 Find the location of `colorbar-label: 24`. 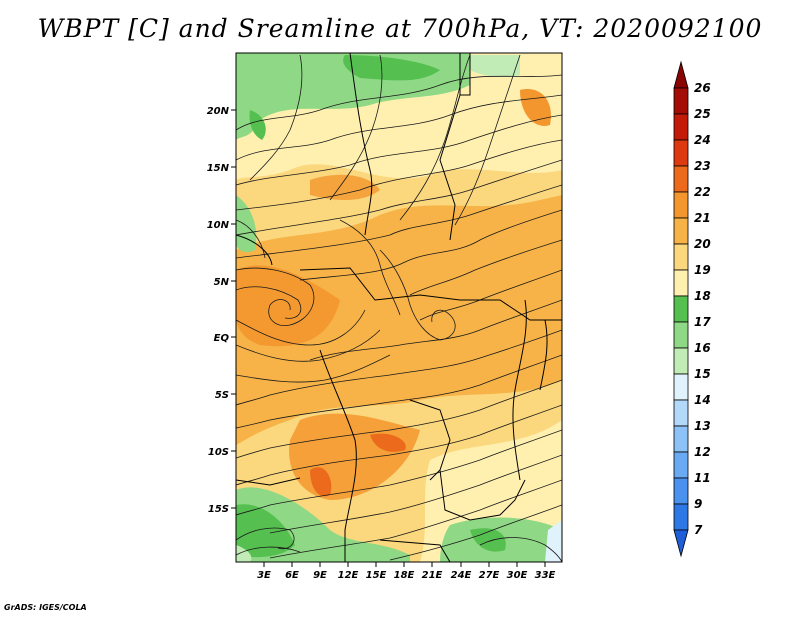

colorbar-label: 24 is located at coordinates (702, 140).